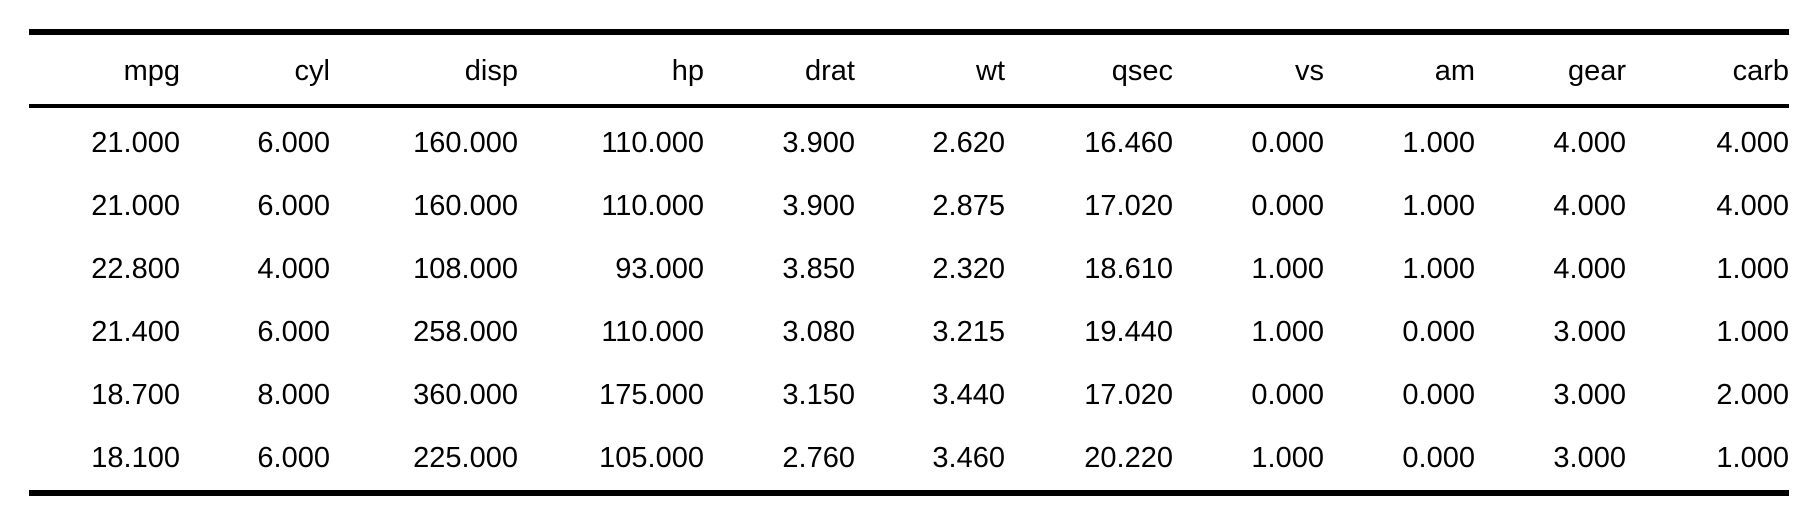 This screenshot has width=1818, height=513. Describe the element at coordinates (968, 269) in the screenshot. I see `table-cell: 2.320` at that location.